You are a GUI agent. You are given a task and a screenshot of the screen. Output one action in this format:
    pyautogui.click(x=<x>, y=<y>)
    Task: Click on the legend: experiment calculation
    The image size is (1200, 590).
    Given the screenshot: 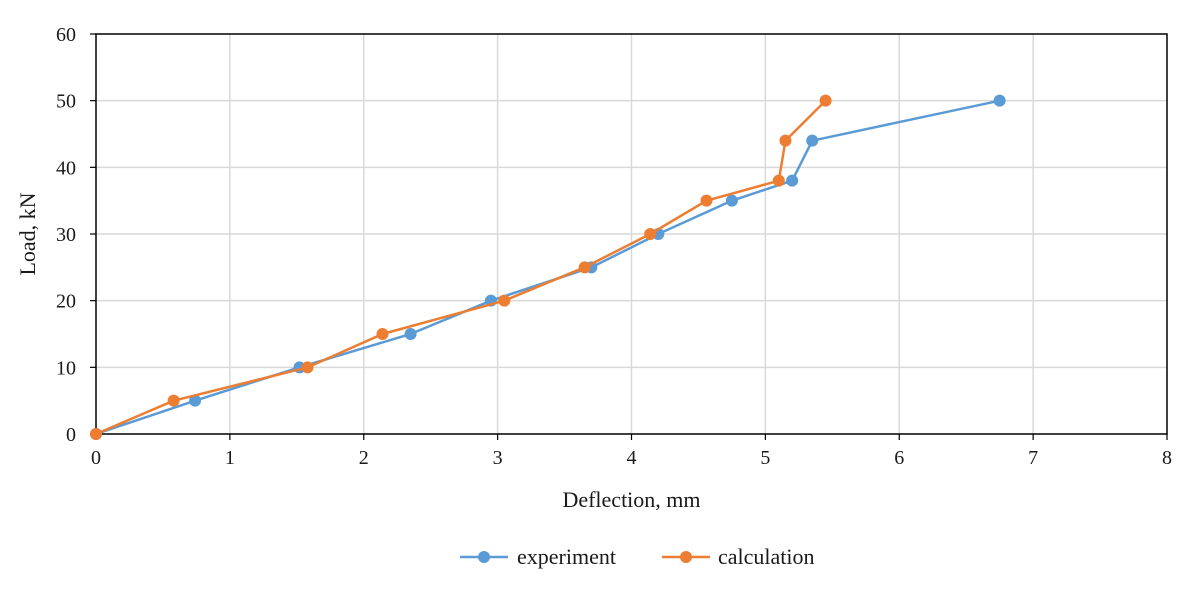 What is the action you would take?
    pyautogui.click(x=637, y=556)
    